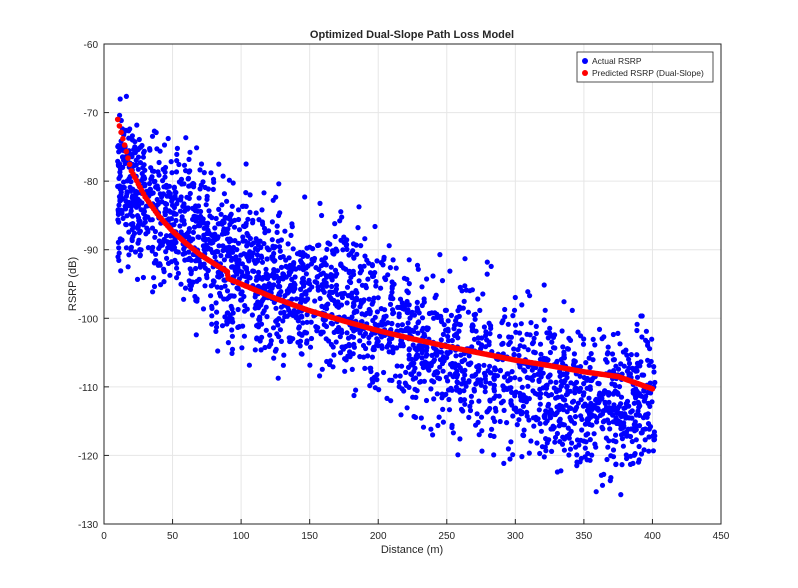 Image resolution: width=798 pixels, height=588 pixels. I want to click on x-tick-label: 400, so click(652, 536).